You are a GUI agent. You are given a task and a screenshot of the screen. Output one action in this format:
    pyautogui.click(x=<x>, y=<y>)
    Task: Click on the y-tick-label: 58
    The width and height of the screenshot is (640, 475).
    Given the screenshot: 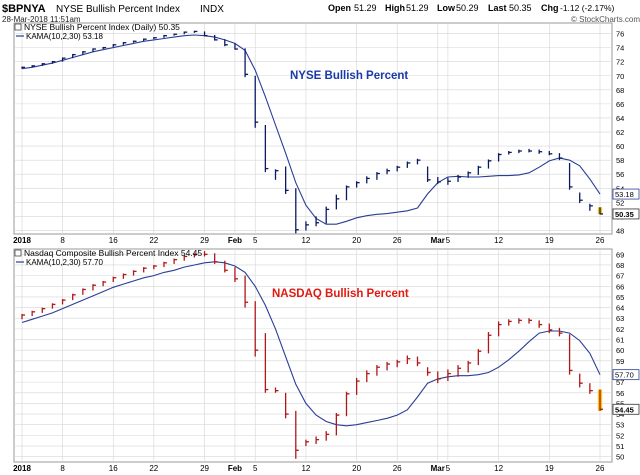 What is the action you would take?
    pyautogui.click(x=620, y=160)
    